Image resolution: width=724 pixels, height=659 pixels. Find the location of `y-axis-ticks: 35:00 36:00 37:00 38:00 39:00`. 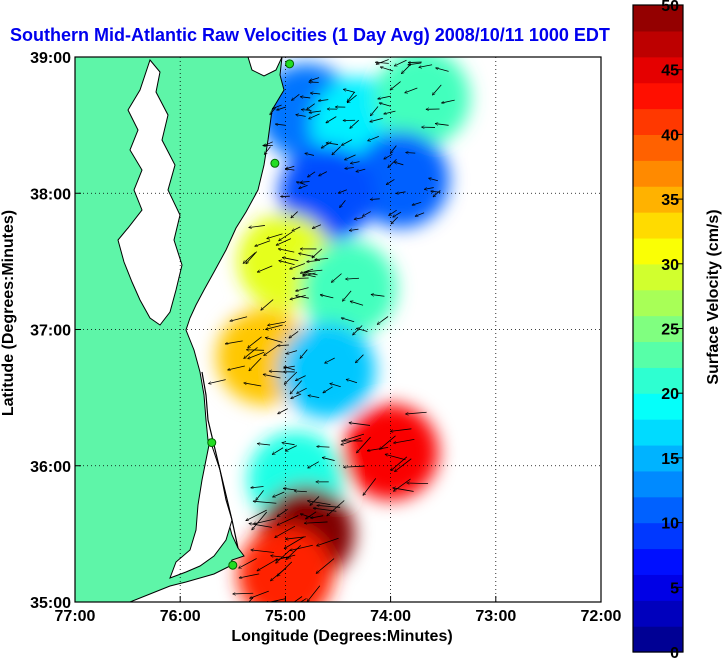

y-axis-ticks: 35:00 36:00 37:00 38:00 39:00 is located at coordinates (55, 331).